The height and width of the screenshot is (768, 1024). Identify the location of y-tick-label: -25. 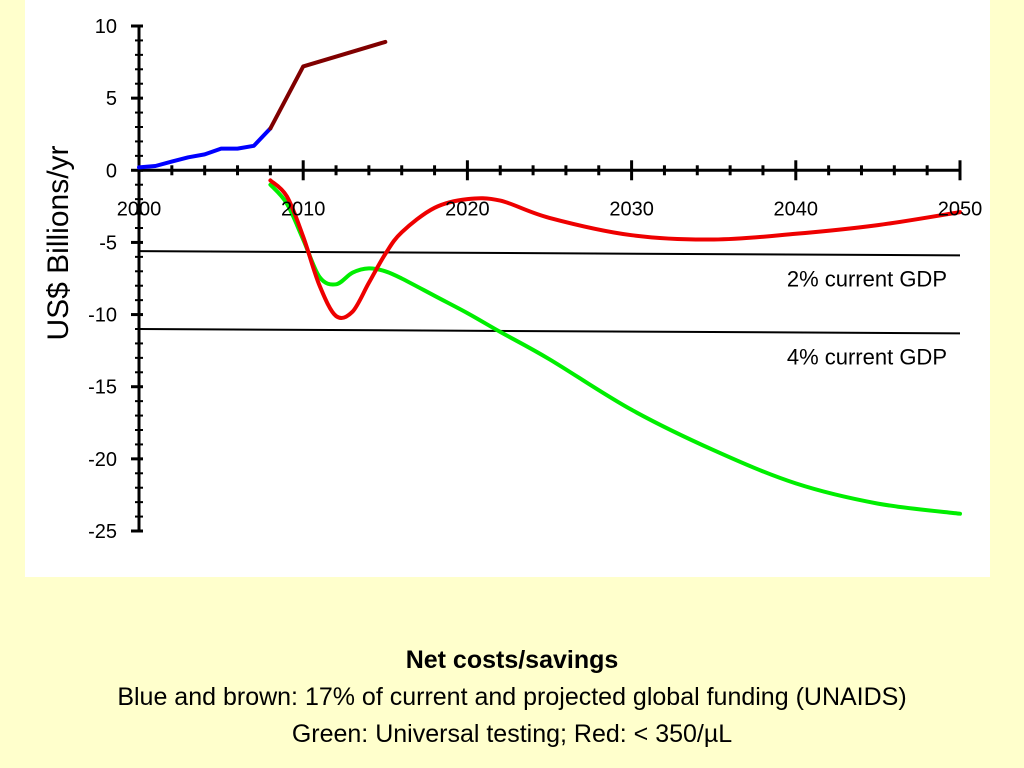
(102, 532).